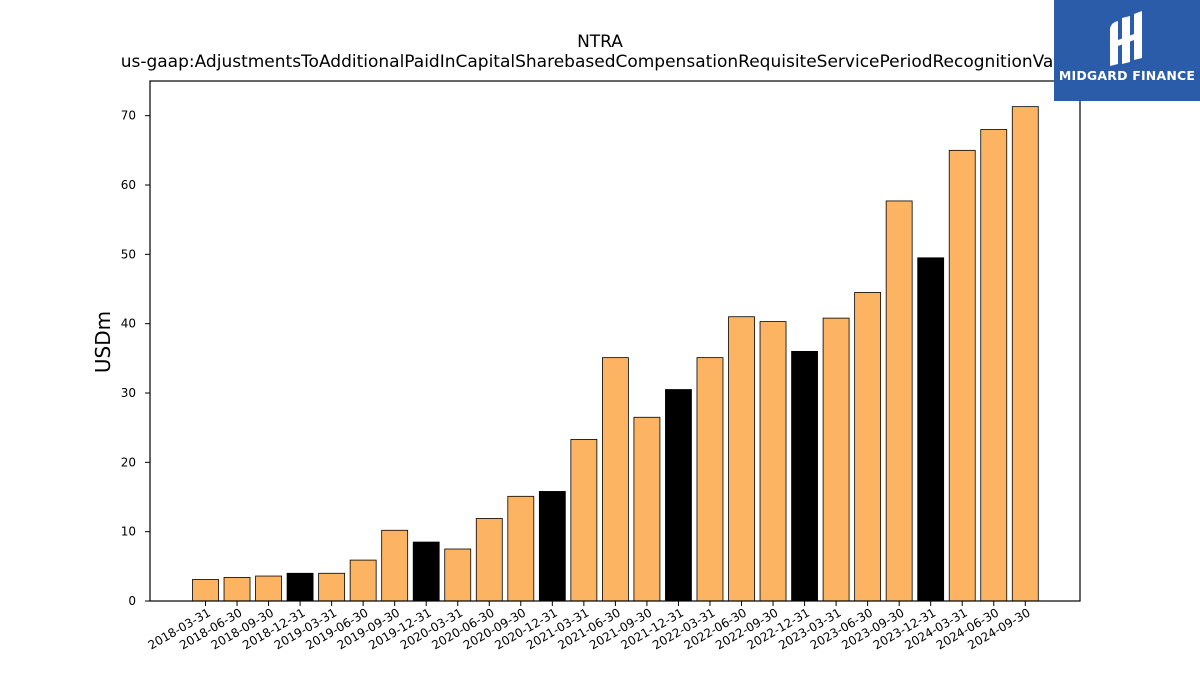  What do you see at coordinates (128, 116) in the screenshot?
I see `y-tick-label: 70` at bounding box center [128, 116].